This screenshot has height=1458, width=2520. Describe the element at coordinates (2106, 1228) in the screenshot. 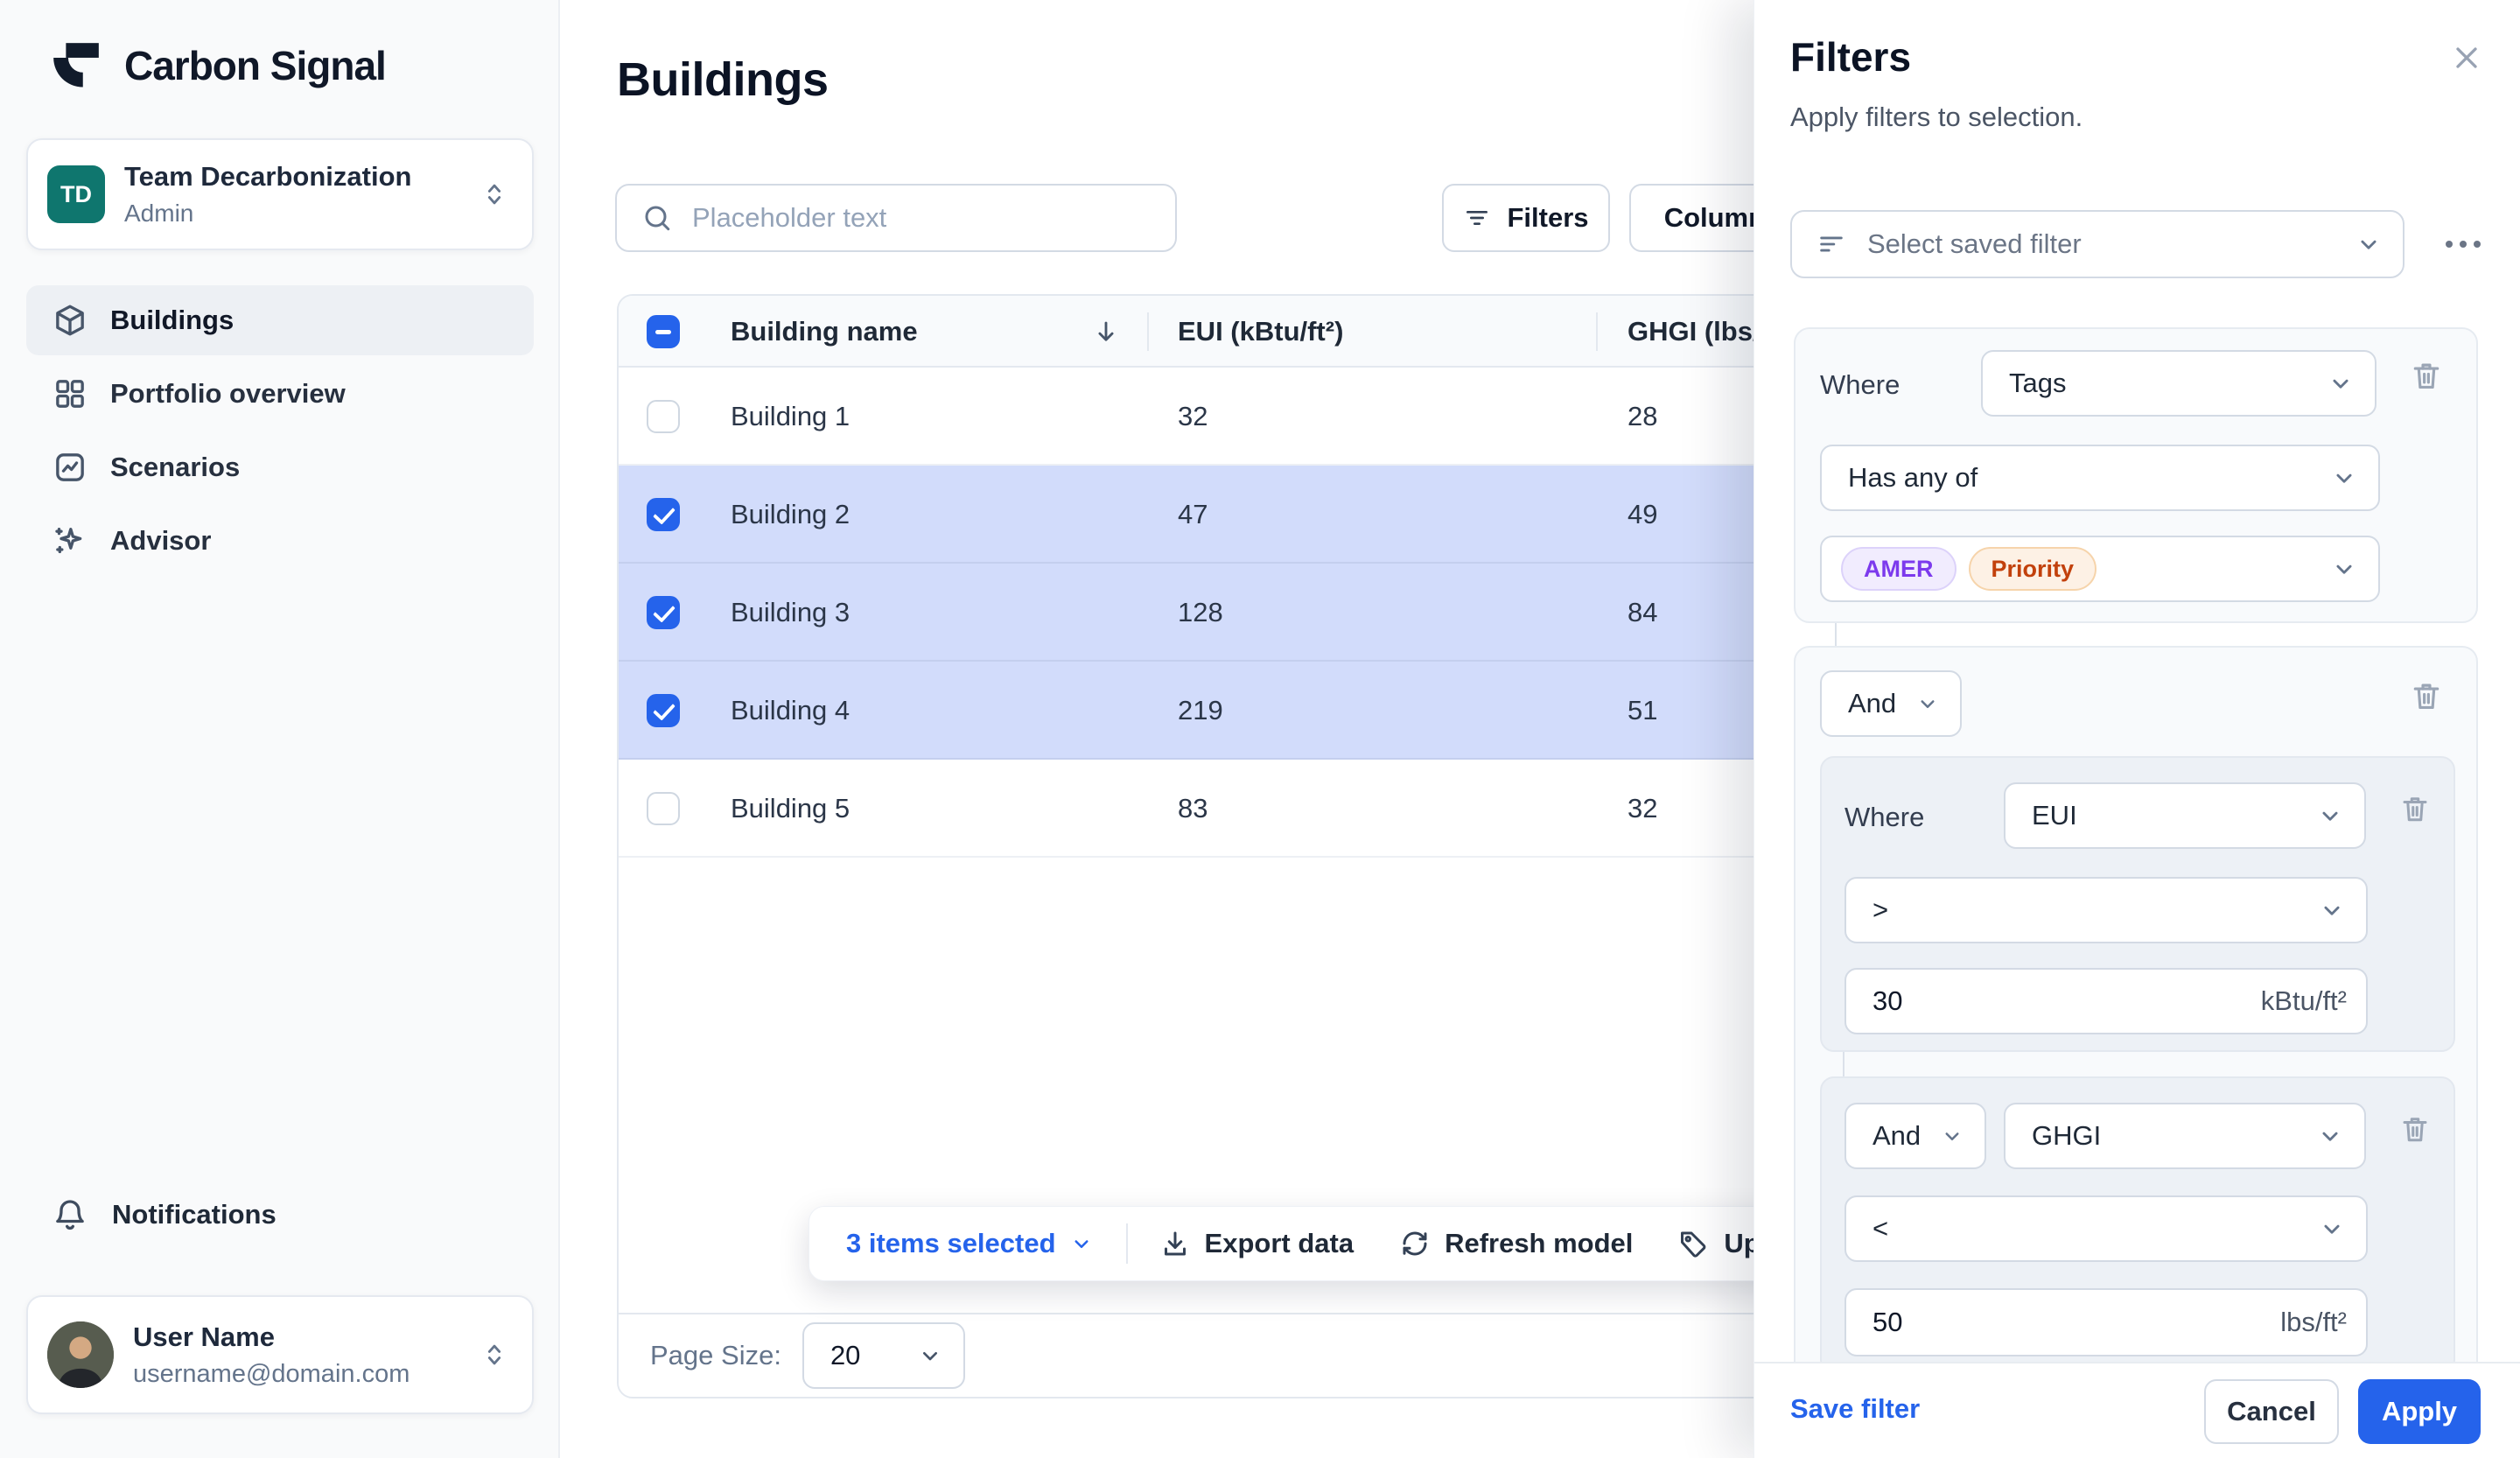

I see `comparator-select-ghgi: <` at that location.